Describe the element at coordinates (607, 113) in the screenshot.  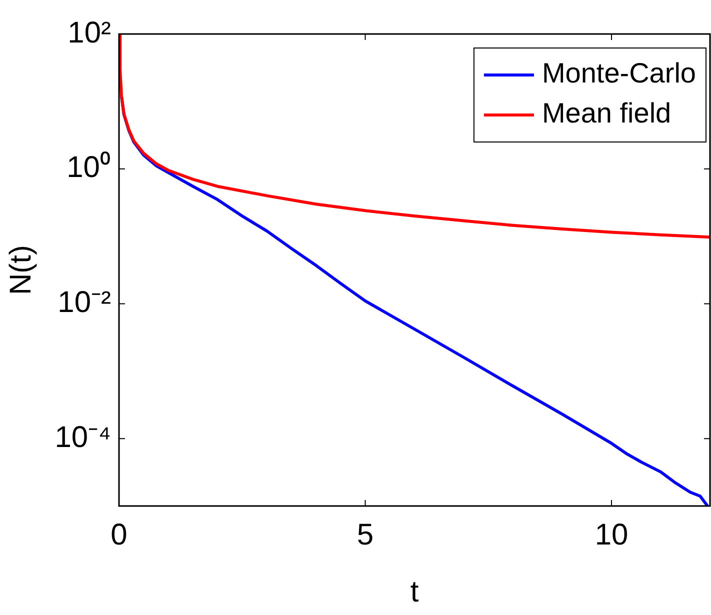
I see `legend-label: Mean field` at that location.